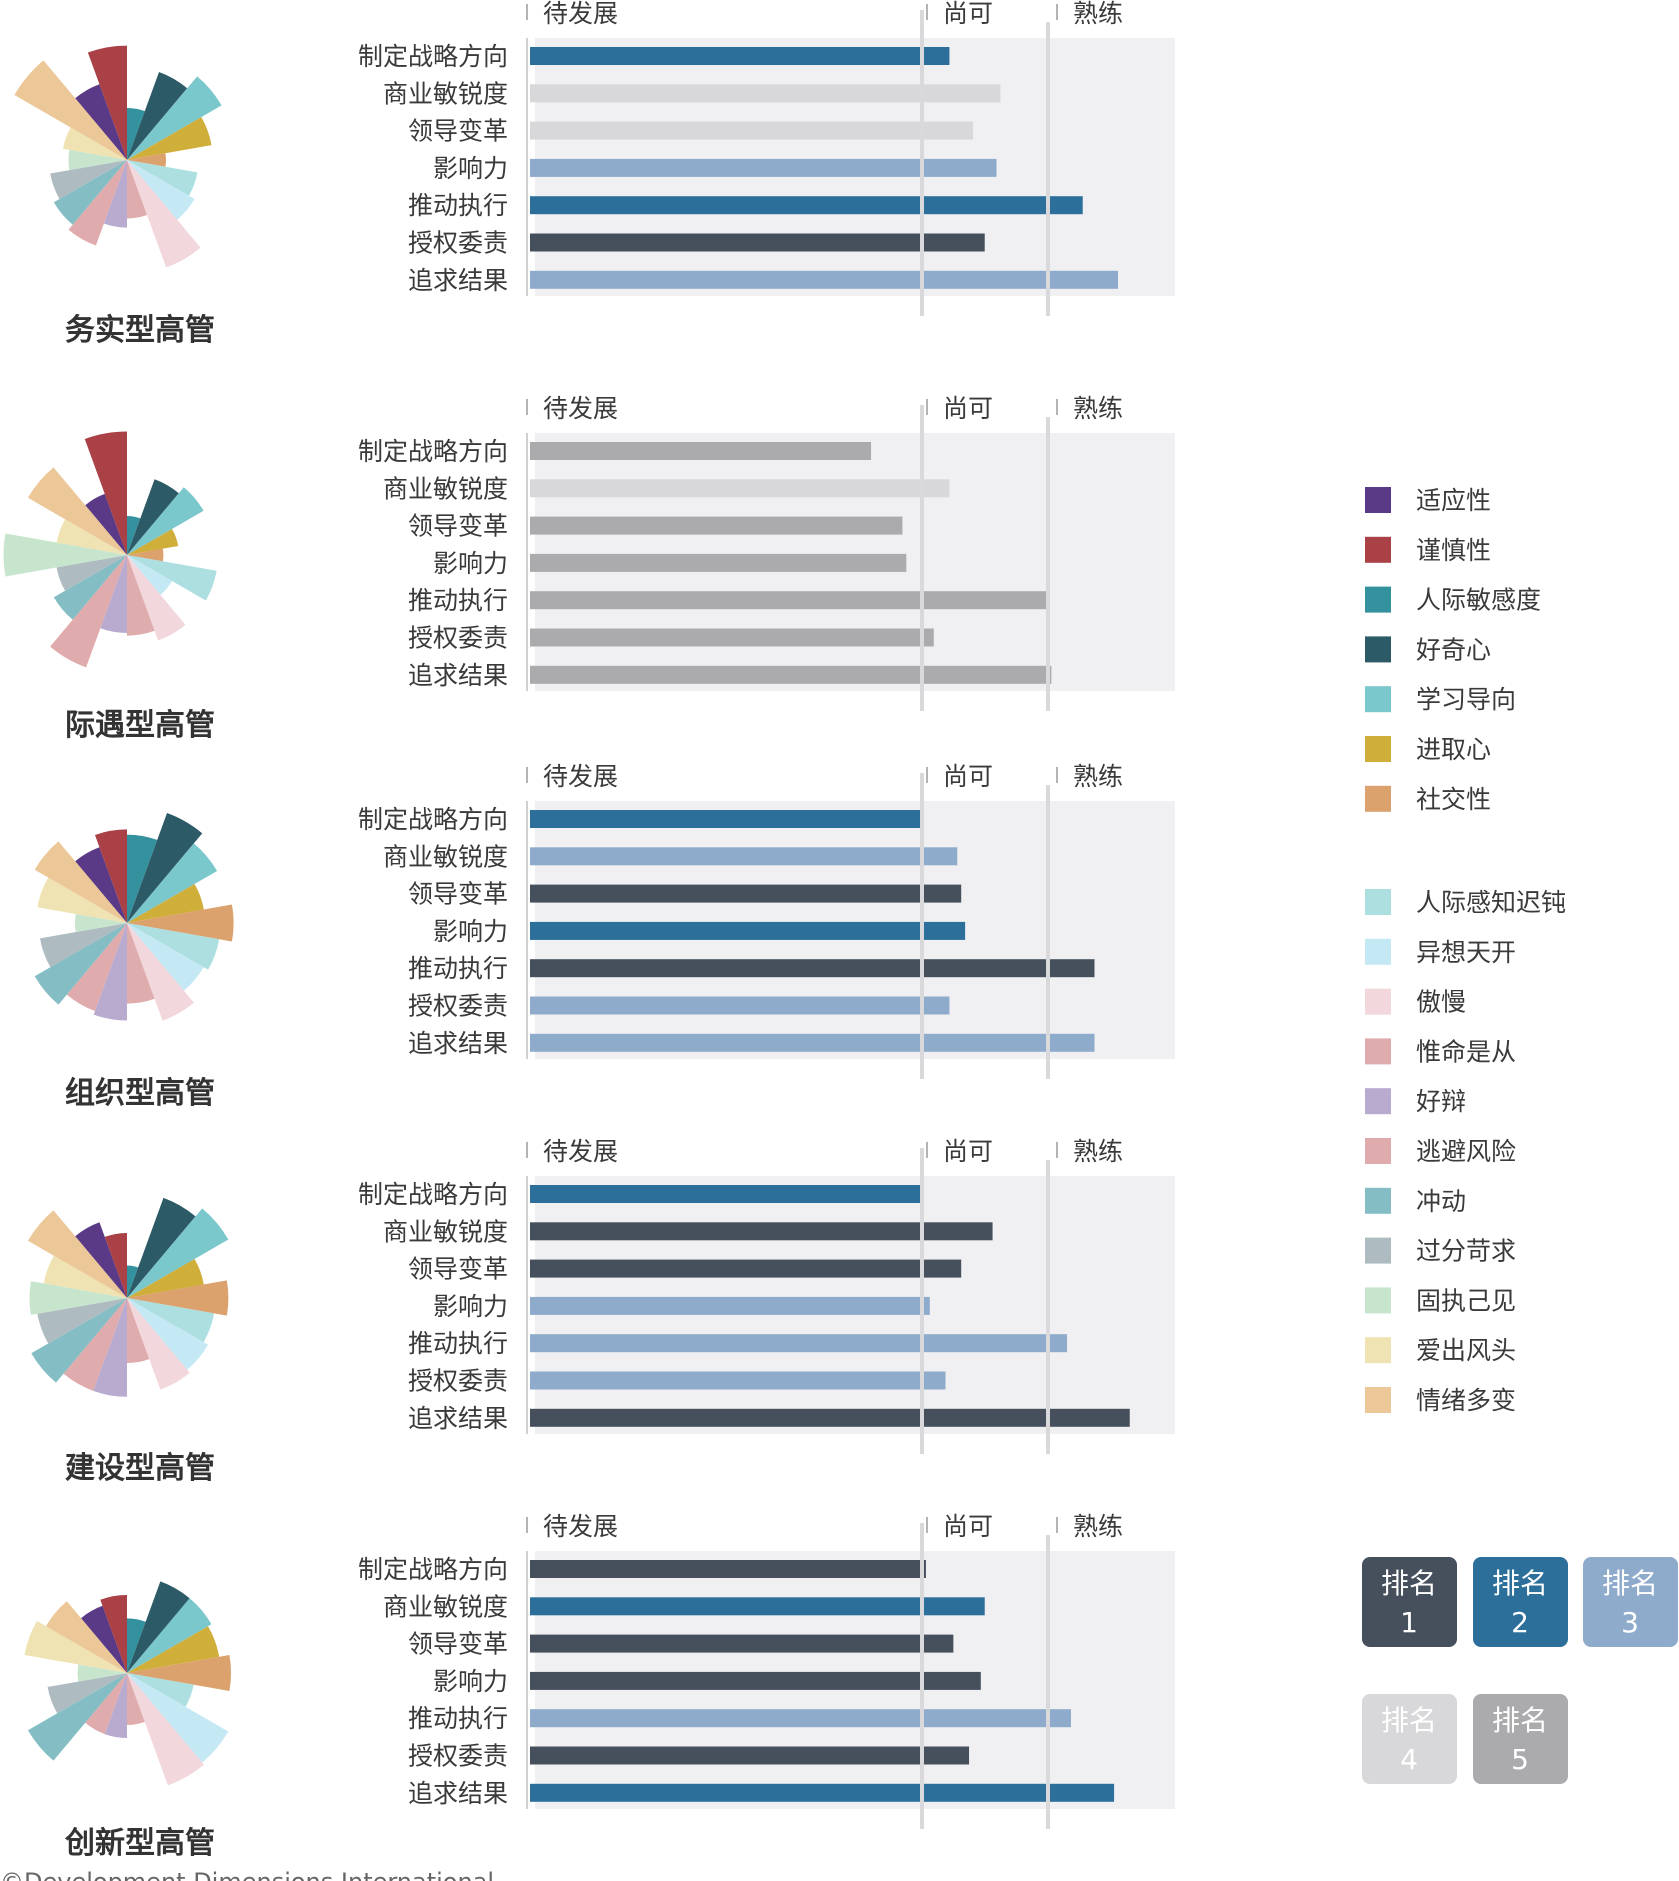 The width and height of the screenshot is (1679, 1881). Describe the element at coordinates (140, 725) in the screenshot. I see `panel-title: 际遇型高管` at that location.